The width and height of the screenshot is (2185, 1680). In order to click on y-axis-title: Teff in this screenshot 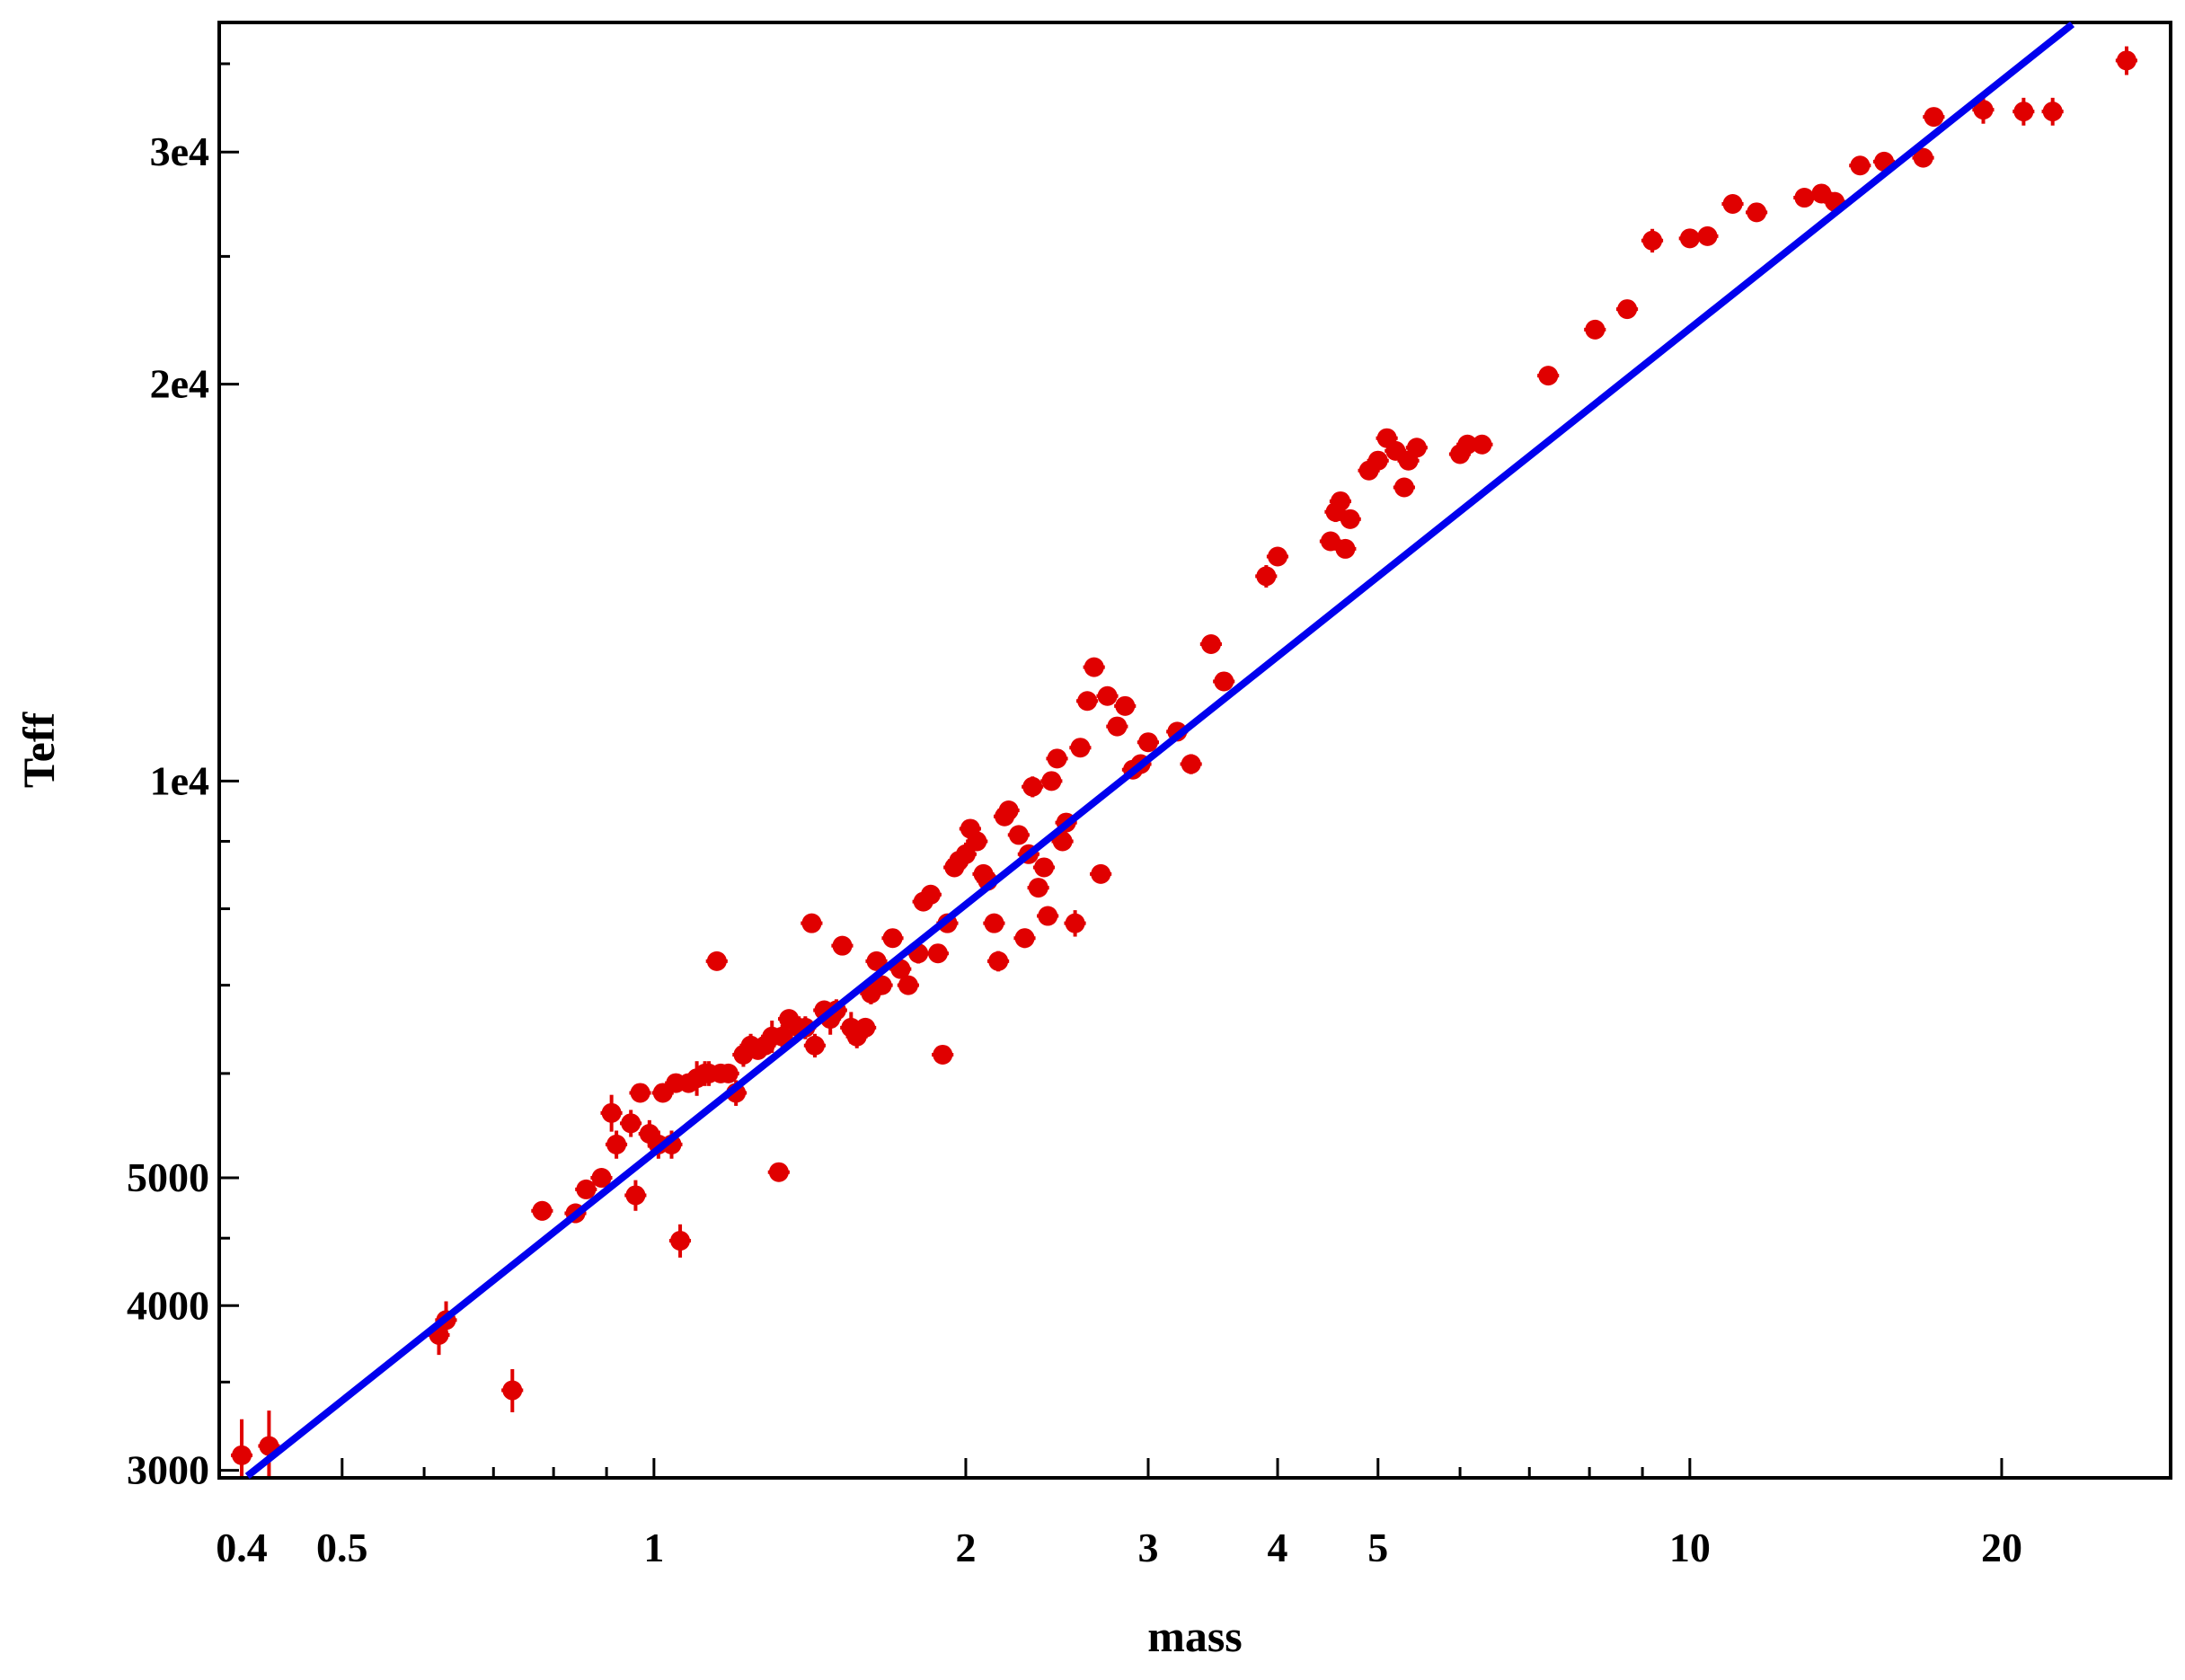, I will do `click(38, 751)`.